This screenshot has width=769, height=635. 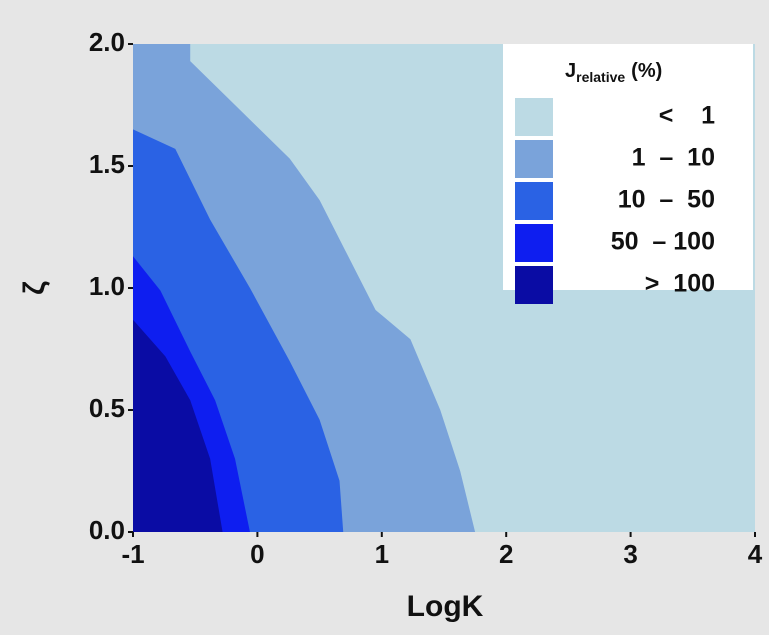 What do you see at coordinates (630, 554) in the screenshot?
I see `x-tick-label: 3` at bounding box center [630, 554].